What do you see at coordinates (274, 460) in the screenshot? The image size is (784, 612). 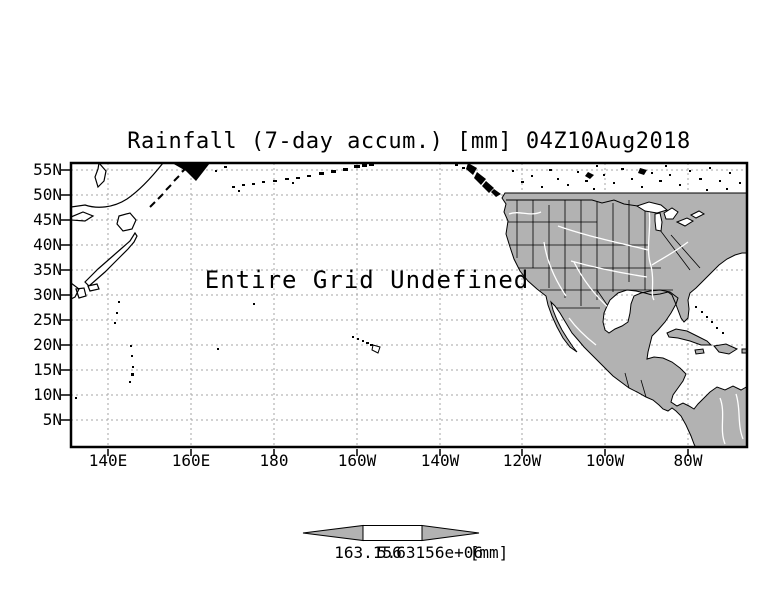 I see `lon-label: 180` at bounding box center [274, 460].